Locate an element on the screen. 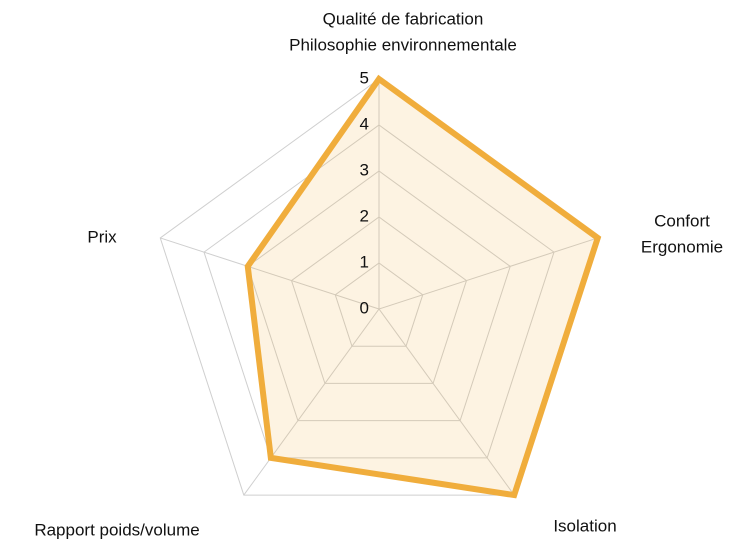 The height and width of the screenshot is (553, 750). category-label: Ergonomie is located at coordinates (682, 246).